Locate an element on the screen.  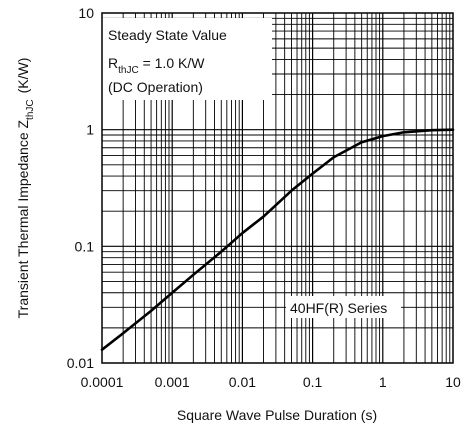
annotation-line-2: RthJC = 1.0 K/W is located at coordinates (156, 65).